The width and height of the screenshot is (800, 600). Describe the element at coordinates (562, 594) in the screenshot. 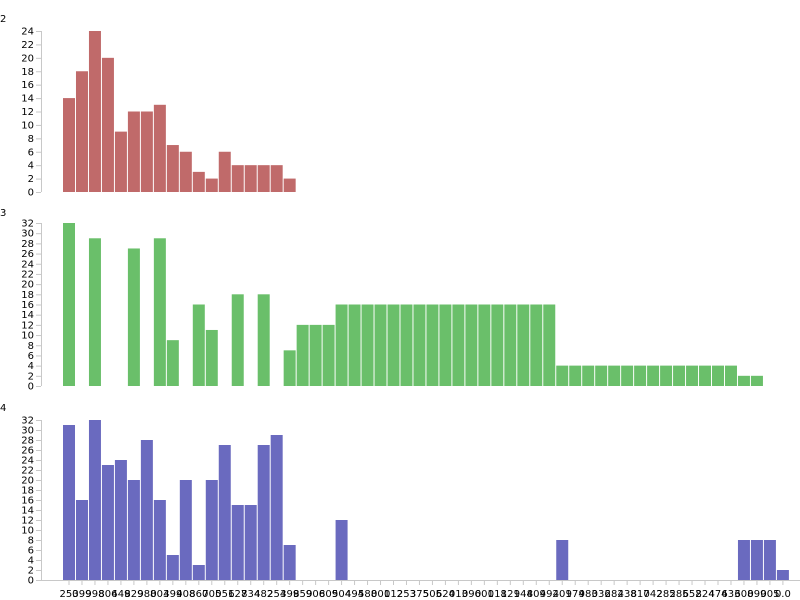

I see `x-tick-label: 401` at that location.